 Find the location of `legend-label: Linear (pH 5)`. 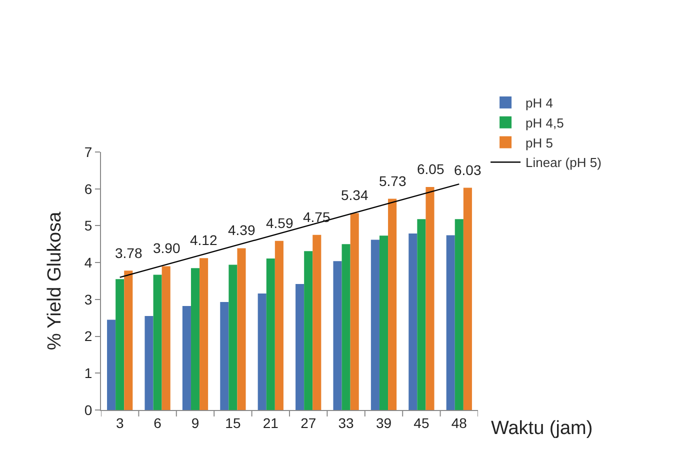

legend-label: Linear (pH 5) is located at coordinates (564, 162).